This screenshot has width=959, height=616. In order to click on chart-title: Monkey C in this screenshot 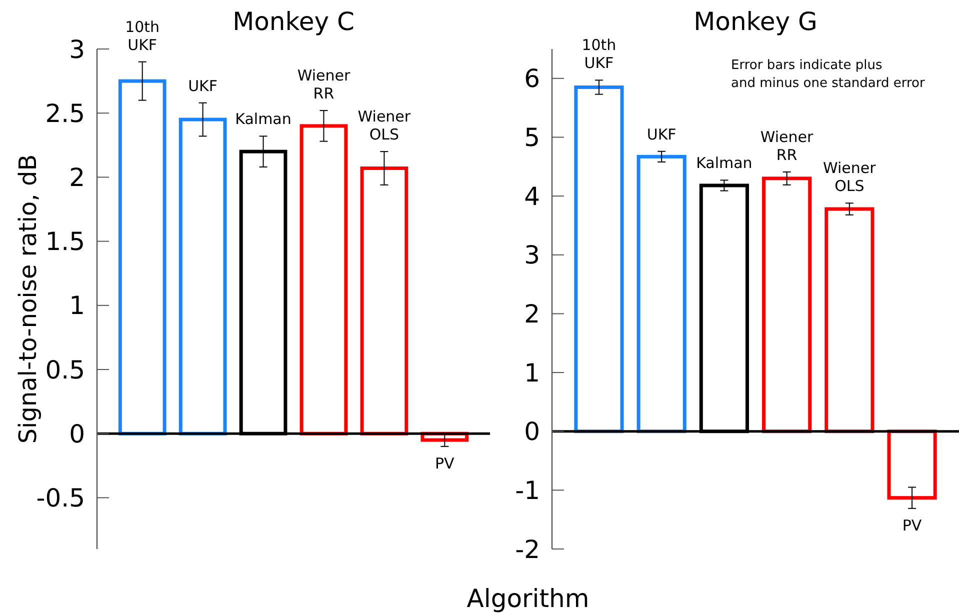, I will do `click(293, 21)`.